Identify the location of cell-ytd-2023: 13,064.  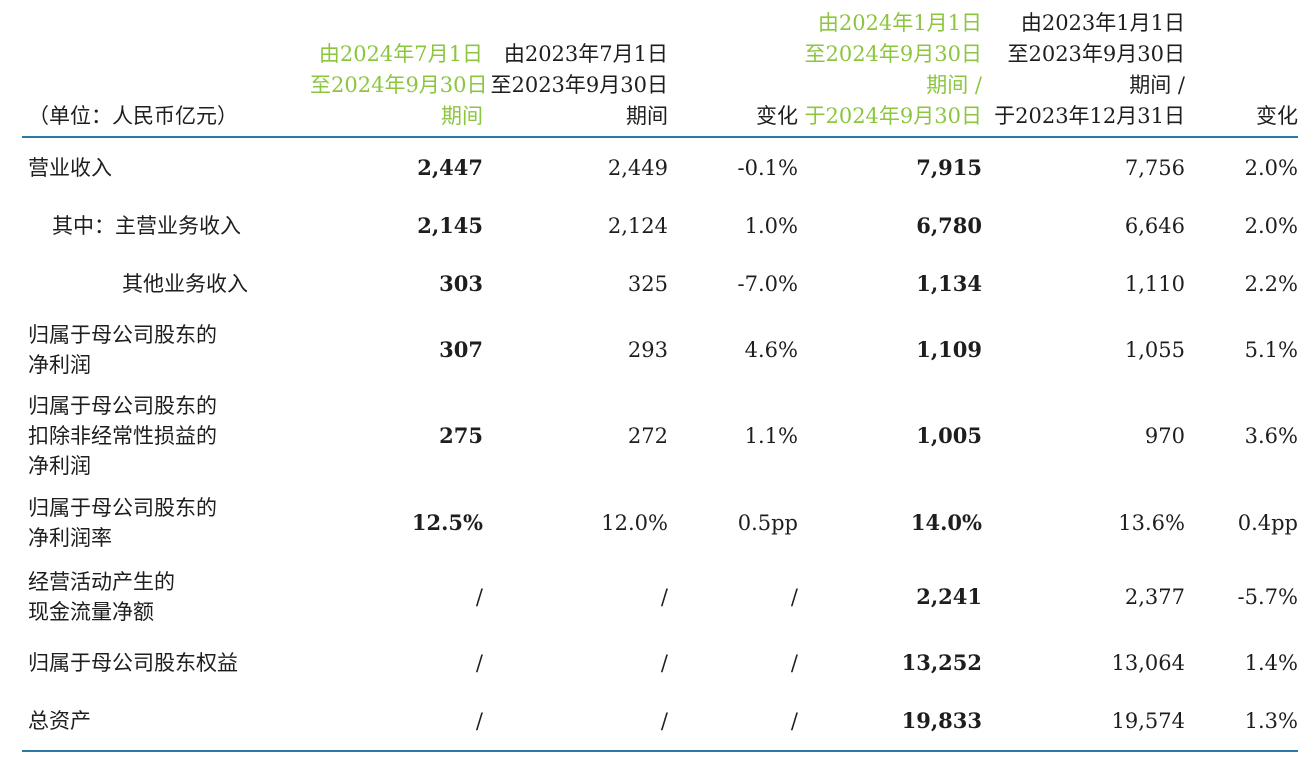
(1148, 663).